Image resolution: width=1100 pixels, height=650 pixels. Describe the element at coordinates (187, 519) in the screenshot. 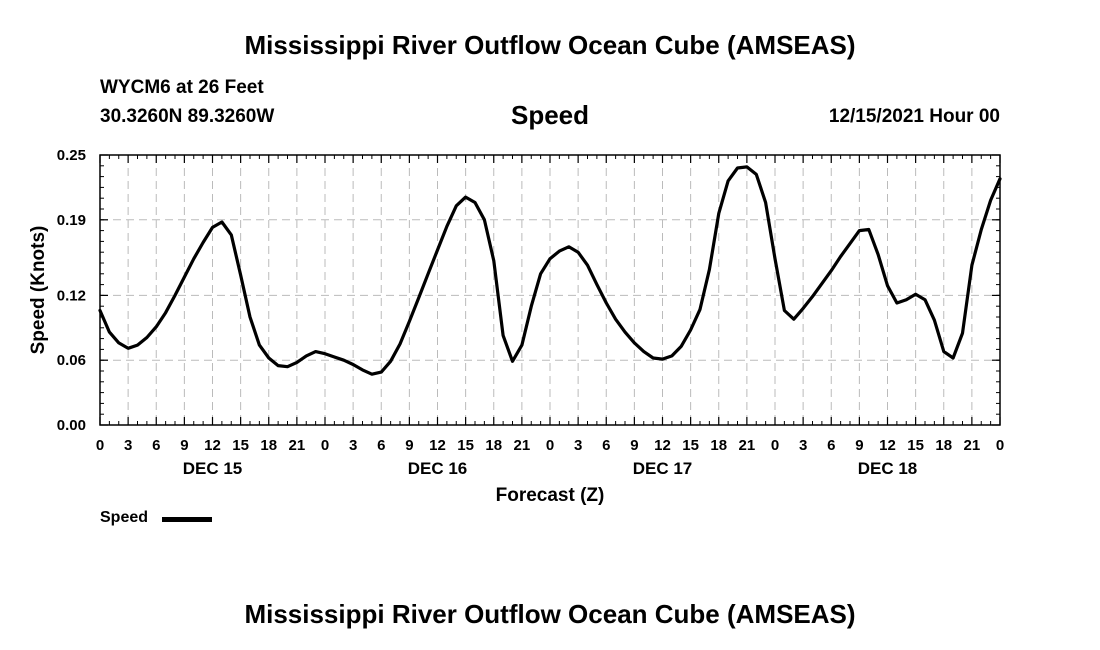

I see `legend-swatch` at that location.